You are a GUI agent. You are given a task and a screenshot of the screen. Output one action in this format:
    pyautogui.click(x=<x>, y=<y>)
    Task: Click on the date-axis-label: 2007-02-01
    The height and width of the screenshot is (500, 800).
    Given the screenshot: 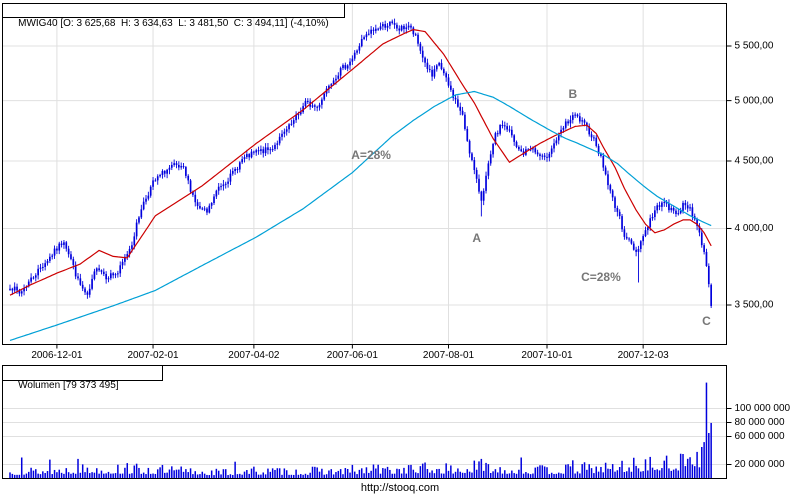 What is the action you would take?
    pyautogui.click(x=153, y=355)
    